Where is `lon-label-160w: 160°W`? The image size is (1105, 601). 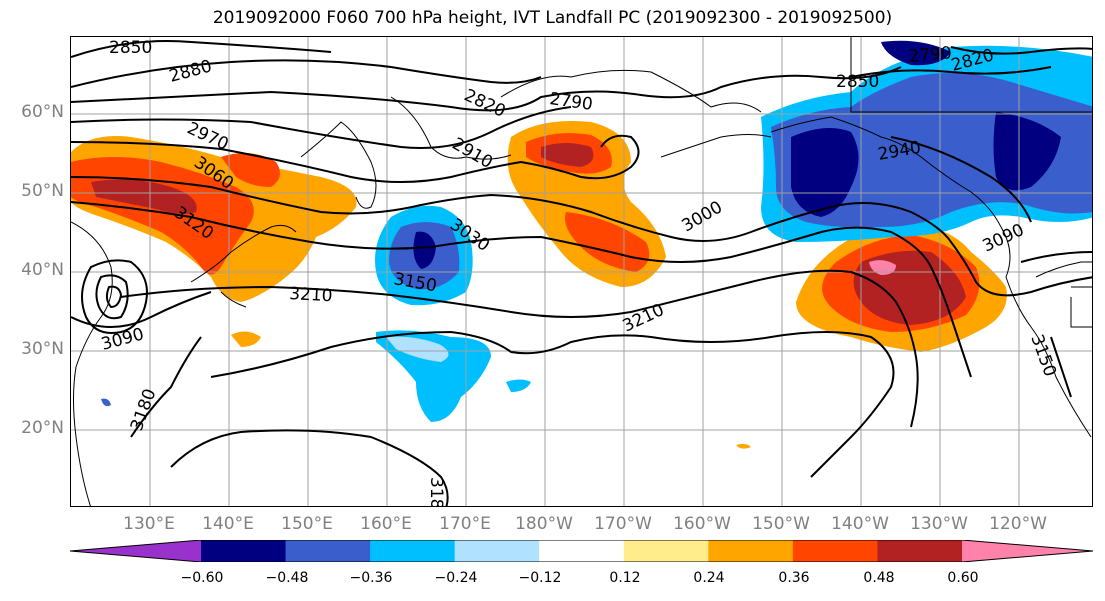 lon-label-160w: 160°W is located at coordinates (702, 524).